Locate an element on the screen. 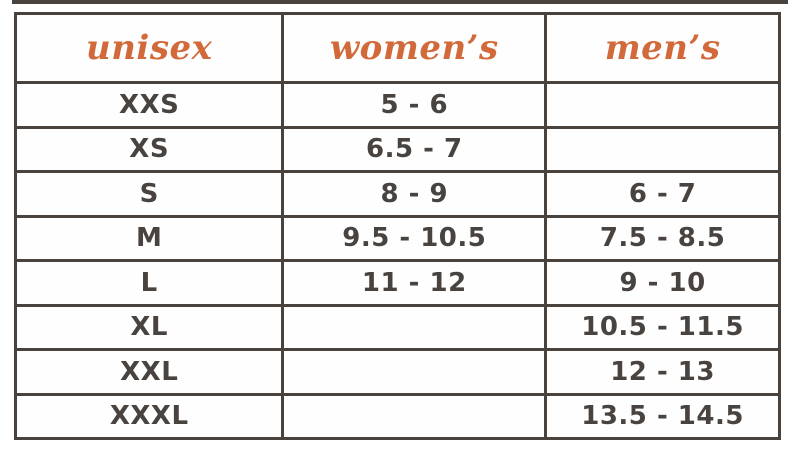 This screenshot has width=800, height=462. header-womens: women’s is located at coordinates (414, 48).